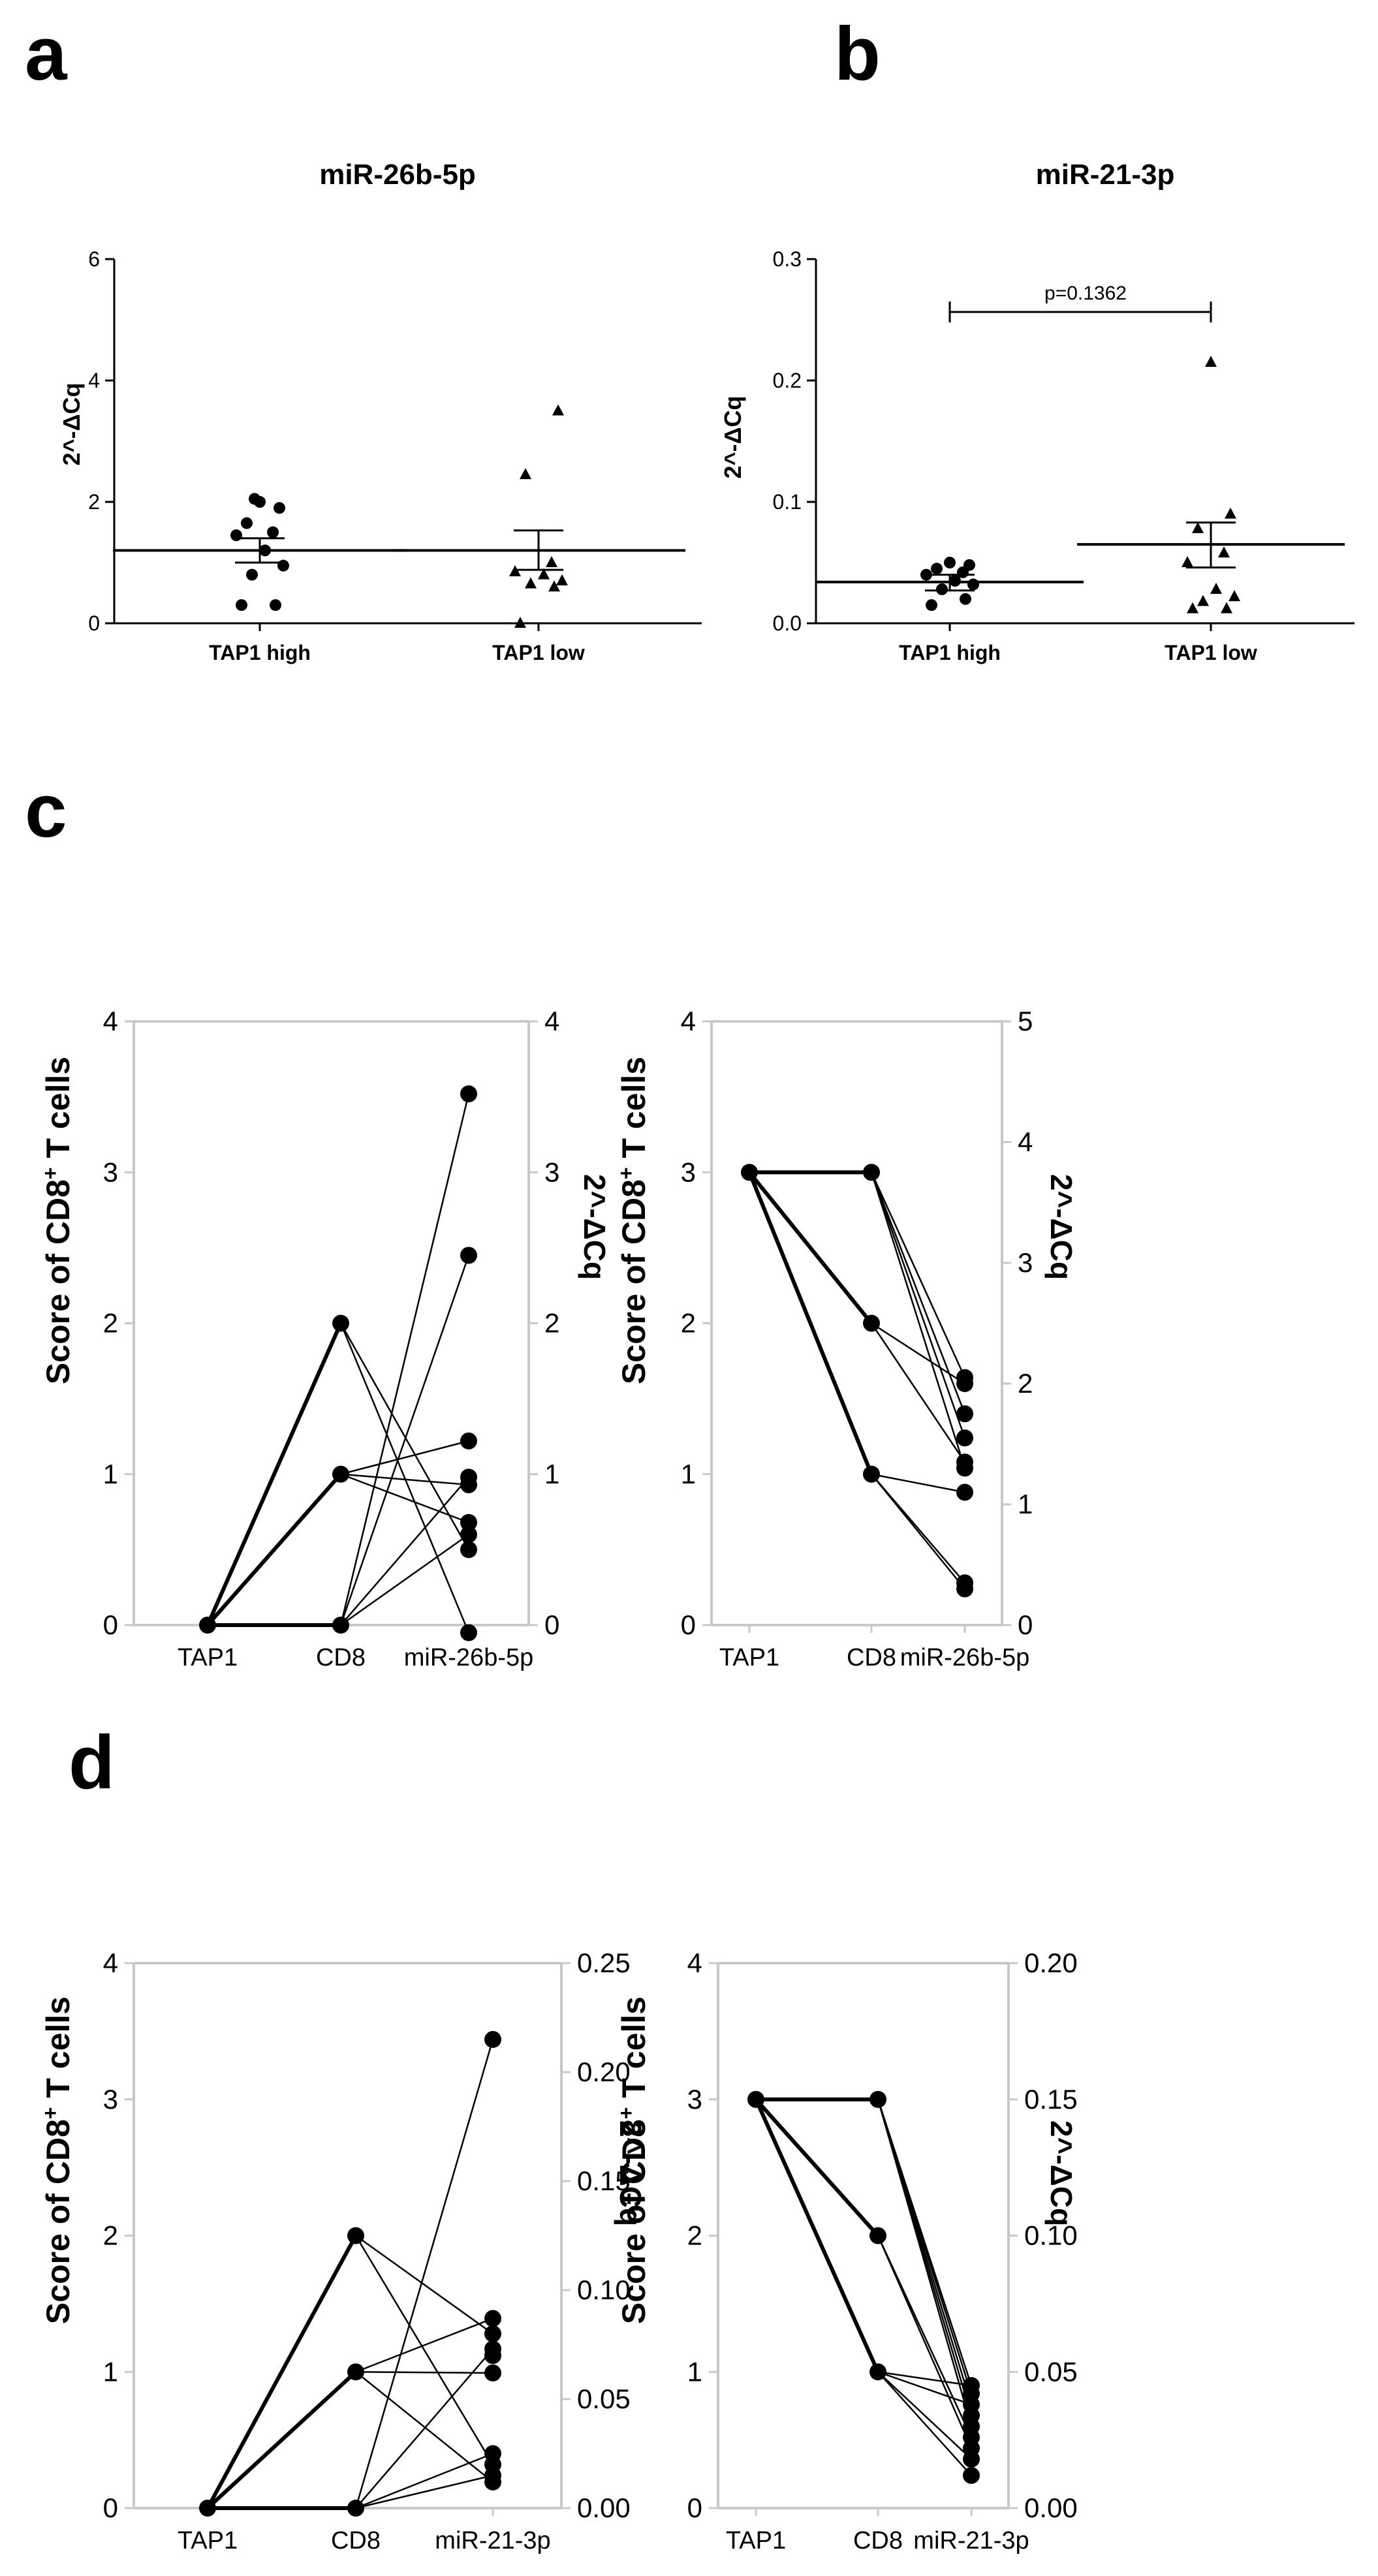  I want to click on dl-x-tick-label: TAP1, so click(208, 2540).